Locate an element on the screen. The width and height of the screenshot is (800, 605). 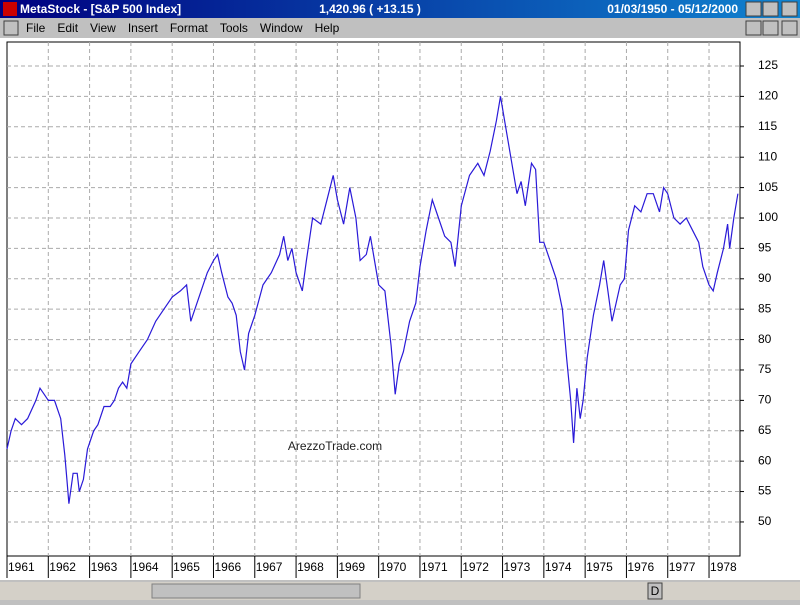
quote: 1,420.96 ( +13.15 ) is located at coordinates (370, 9).